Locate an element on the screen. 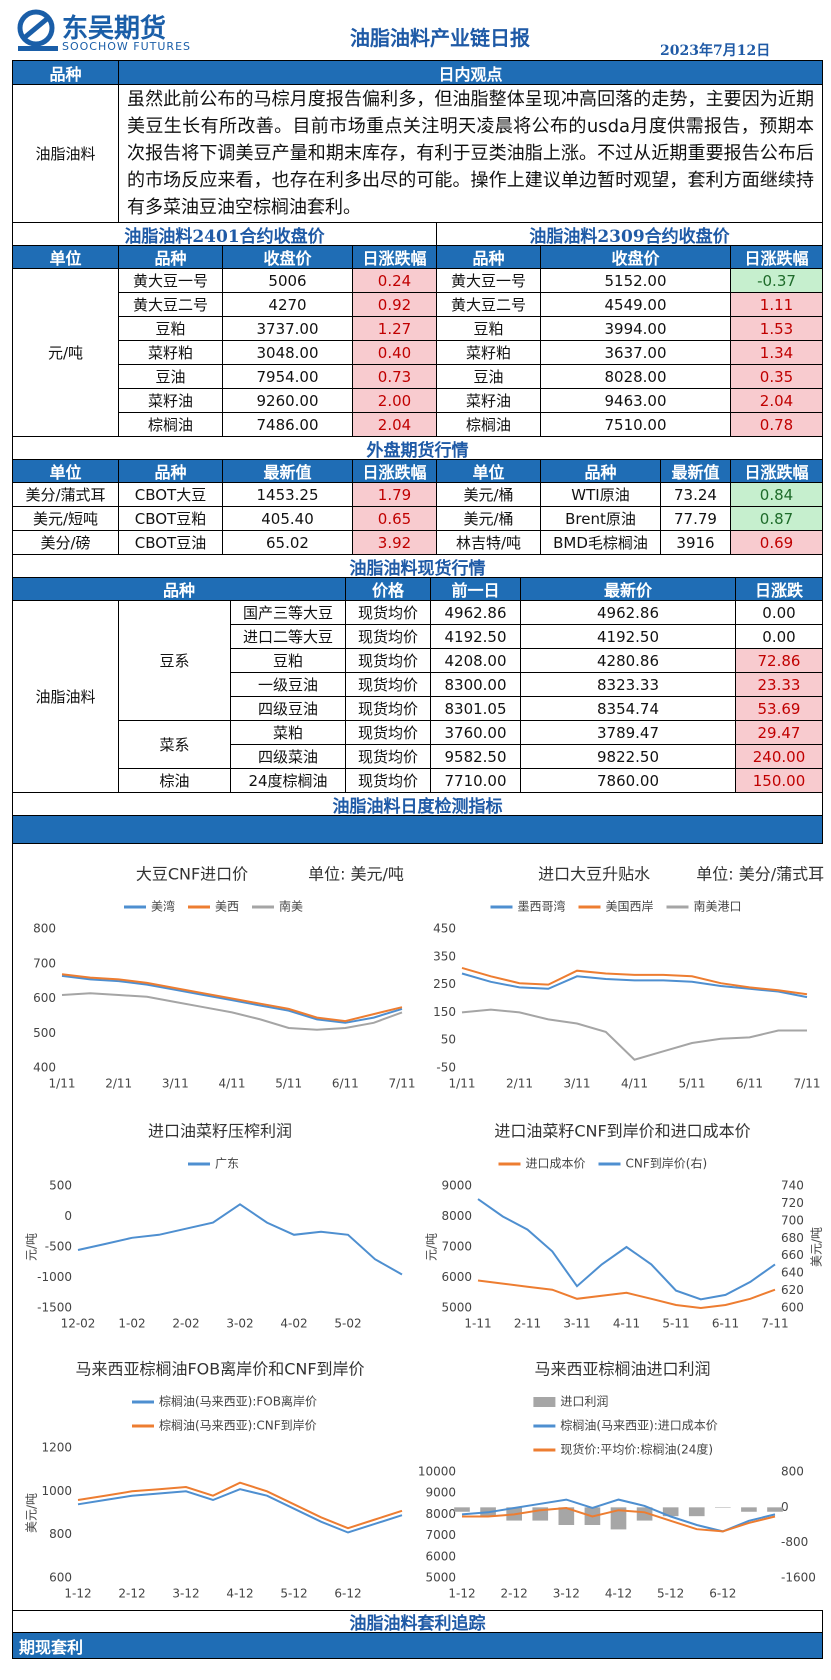  table-cell: 9582.50 is located at coordinates (475, 756).